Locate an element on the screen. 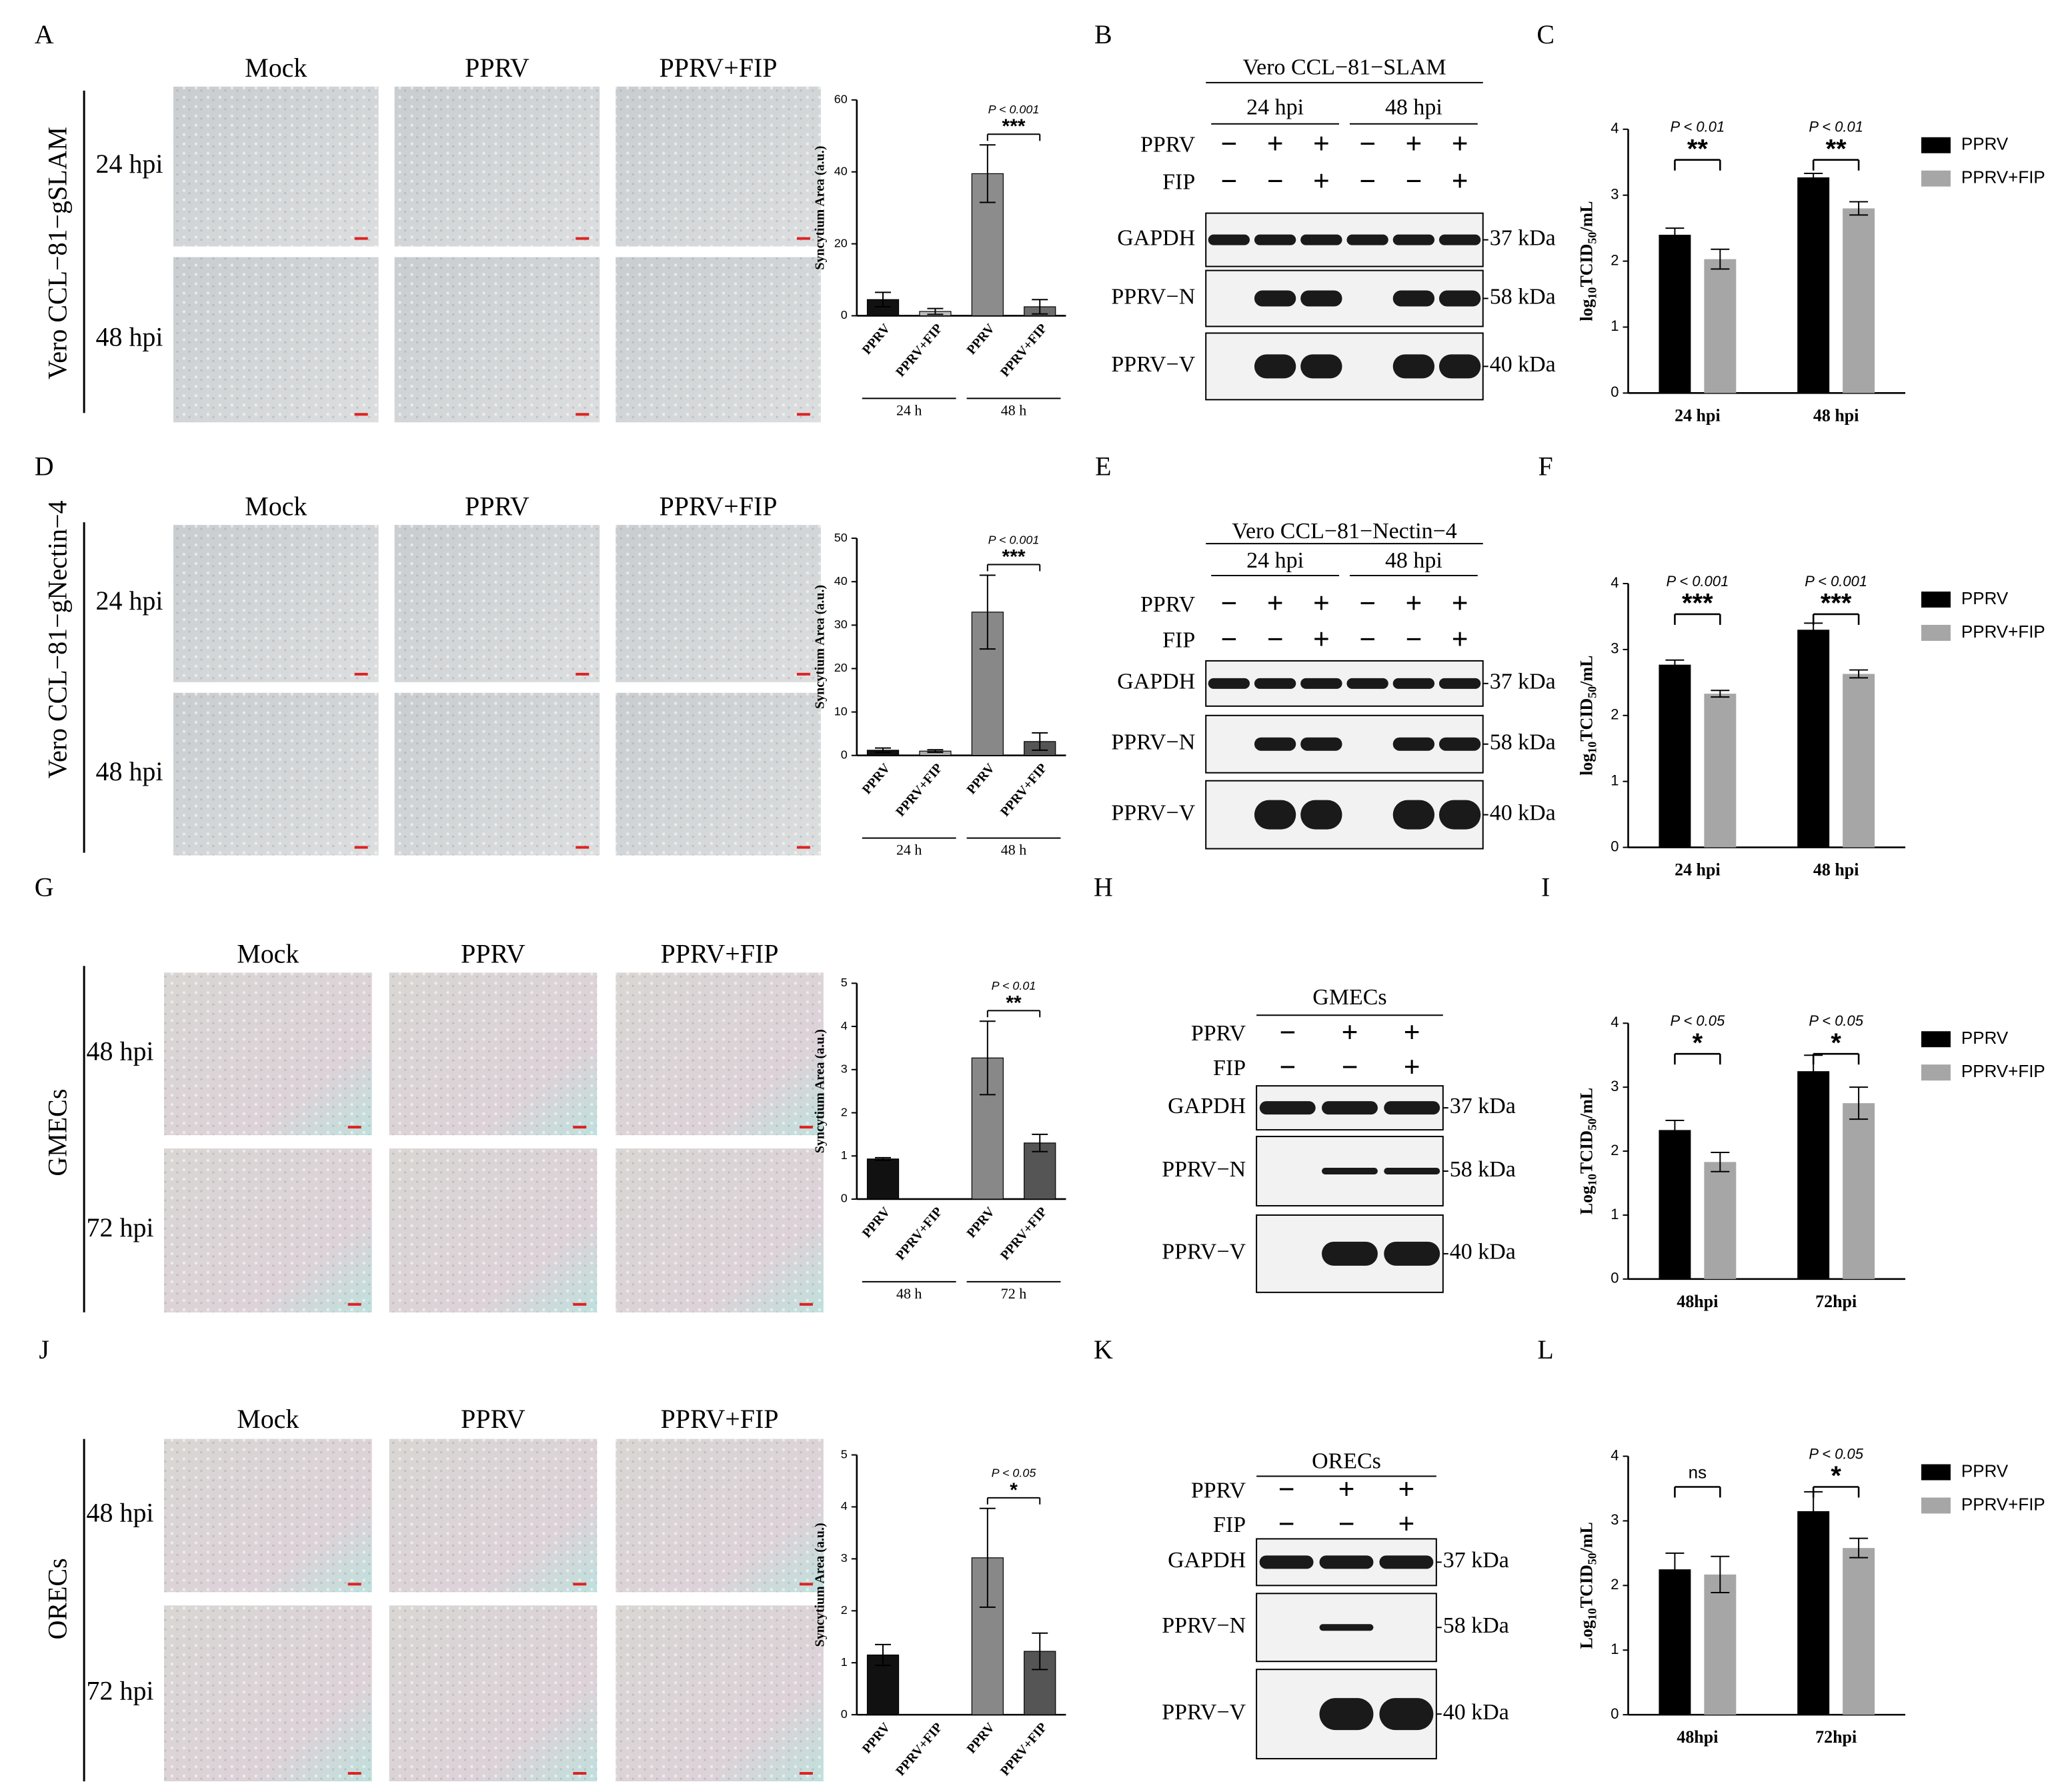 The height and width of the screenshot is (1784, 2072). y-tick-label: 1 is located at coordinates (844, 1155).